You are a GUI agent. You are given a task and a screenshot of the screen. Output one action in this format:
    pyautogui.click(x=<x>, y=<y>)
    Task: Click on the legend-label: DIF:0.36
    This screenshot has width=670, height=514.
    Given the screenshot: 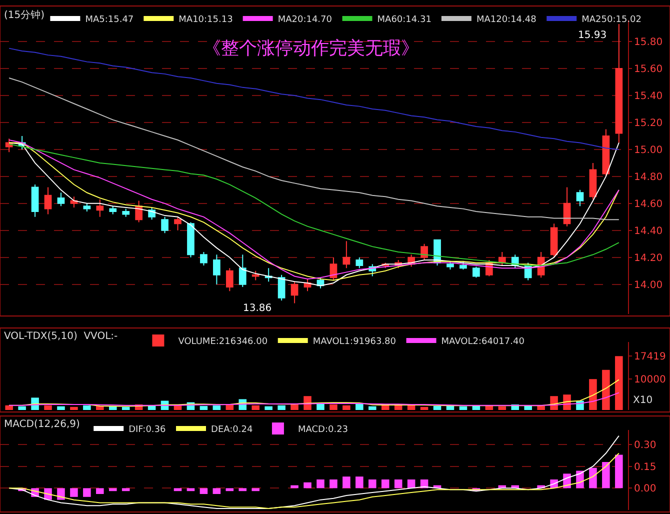 What is the action you would take?
    pyautogui.click(x=147, y=430)
    